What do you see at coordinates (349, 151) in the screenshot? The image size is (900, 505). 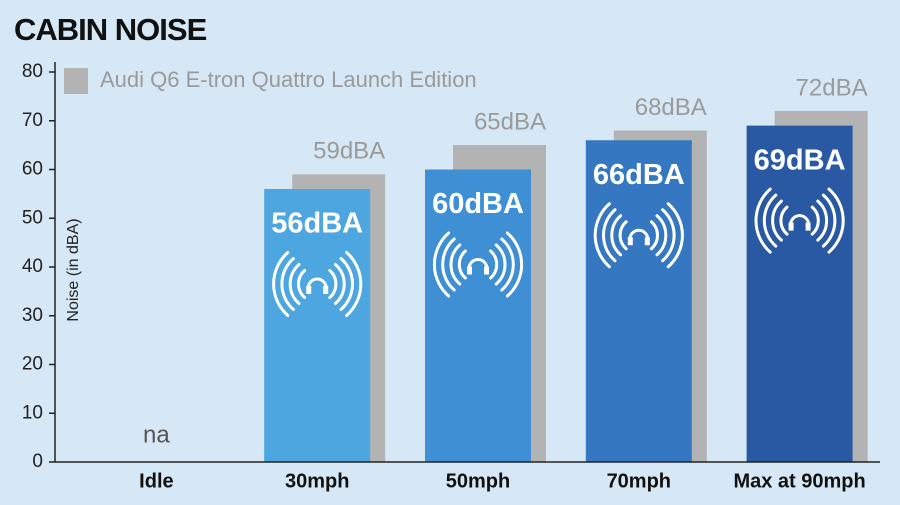 I see `value-label: 59dBA` at bounding box center [349, 151].